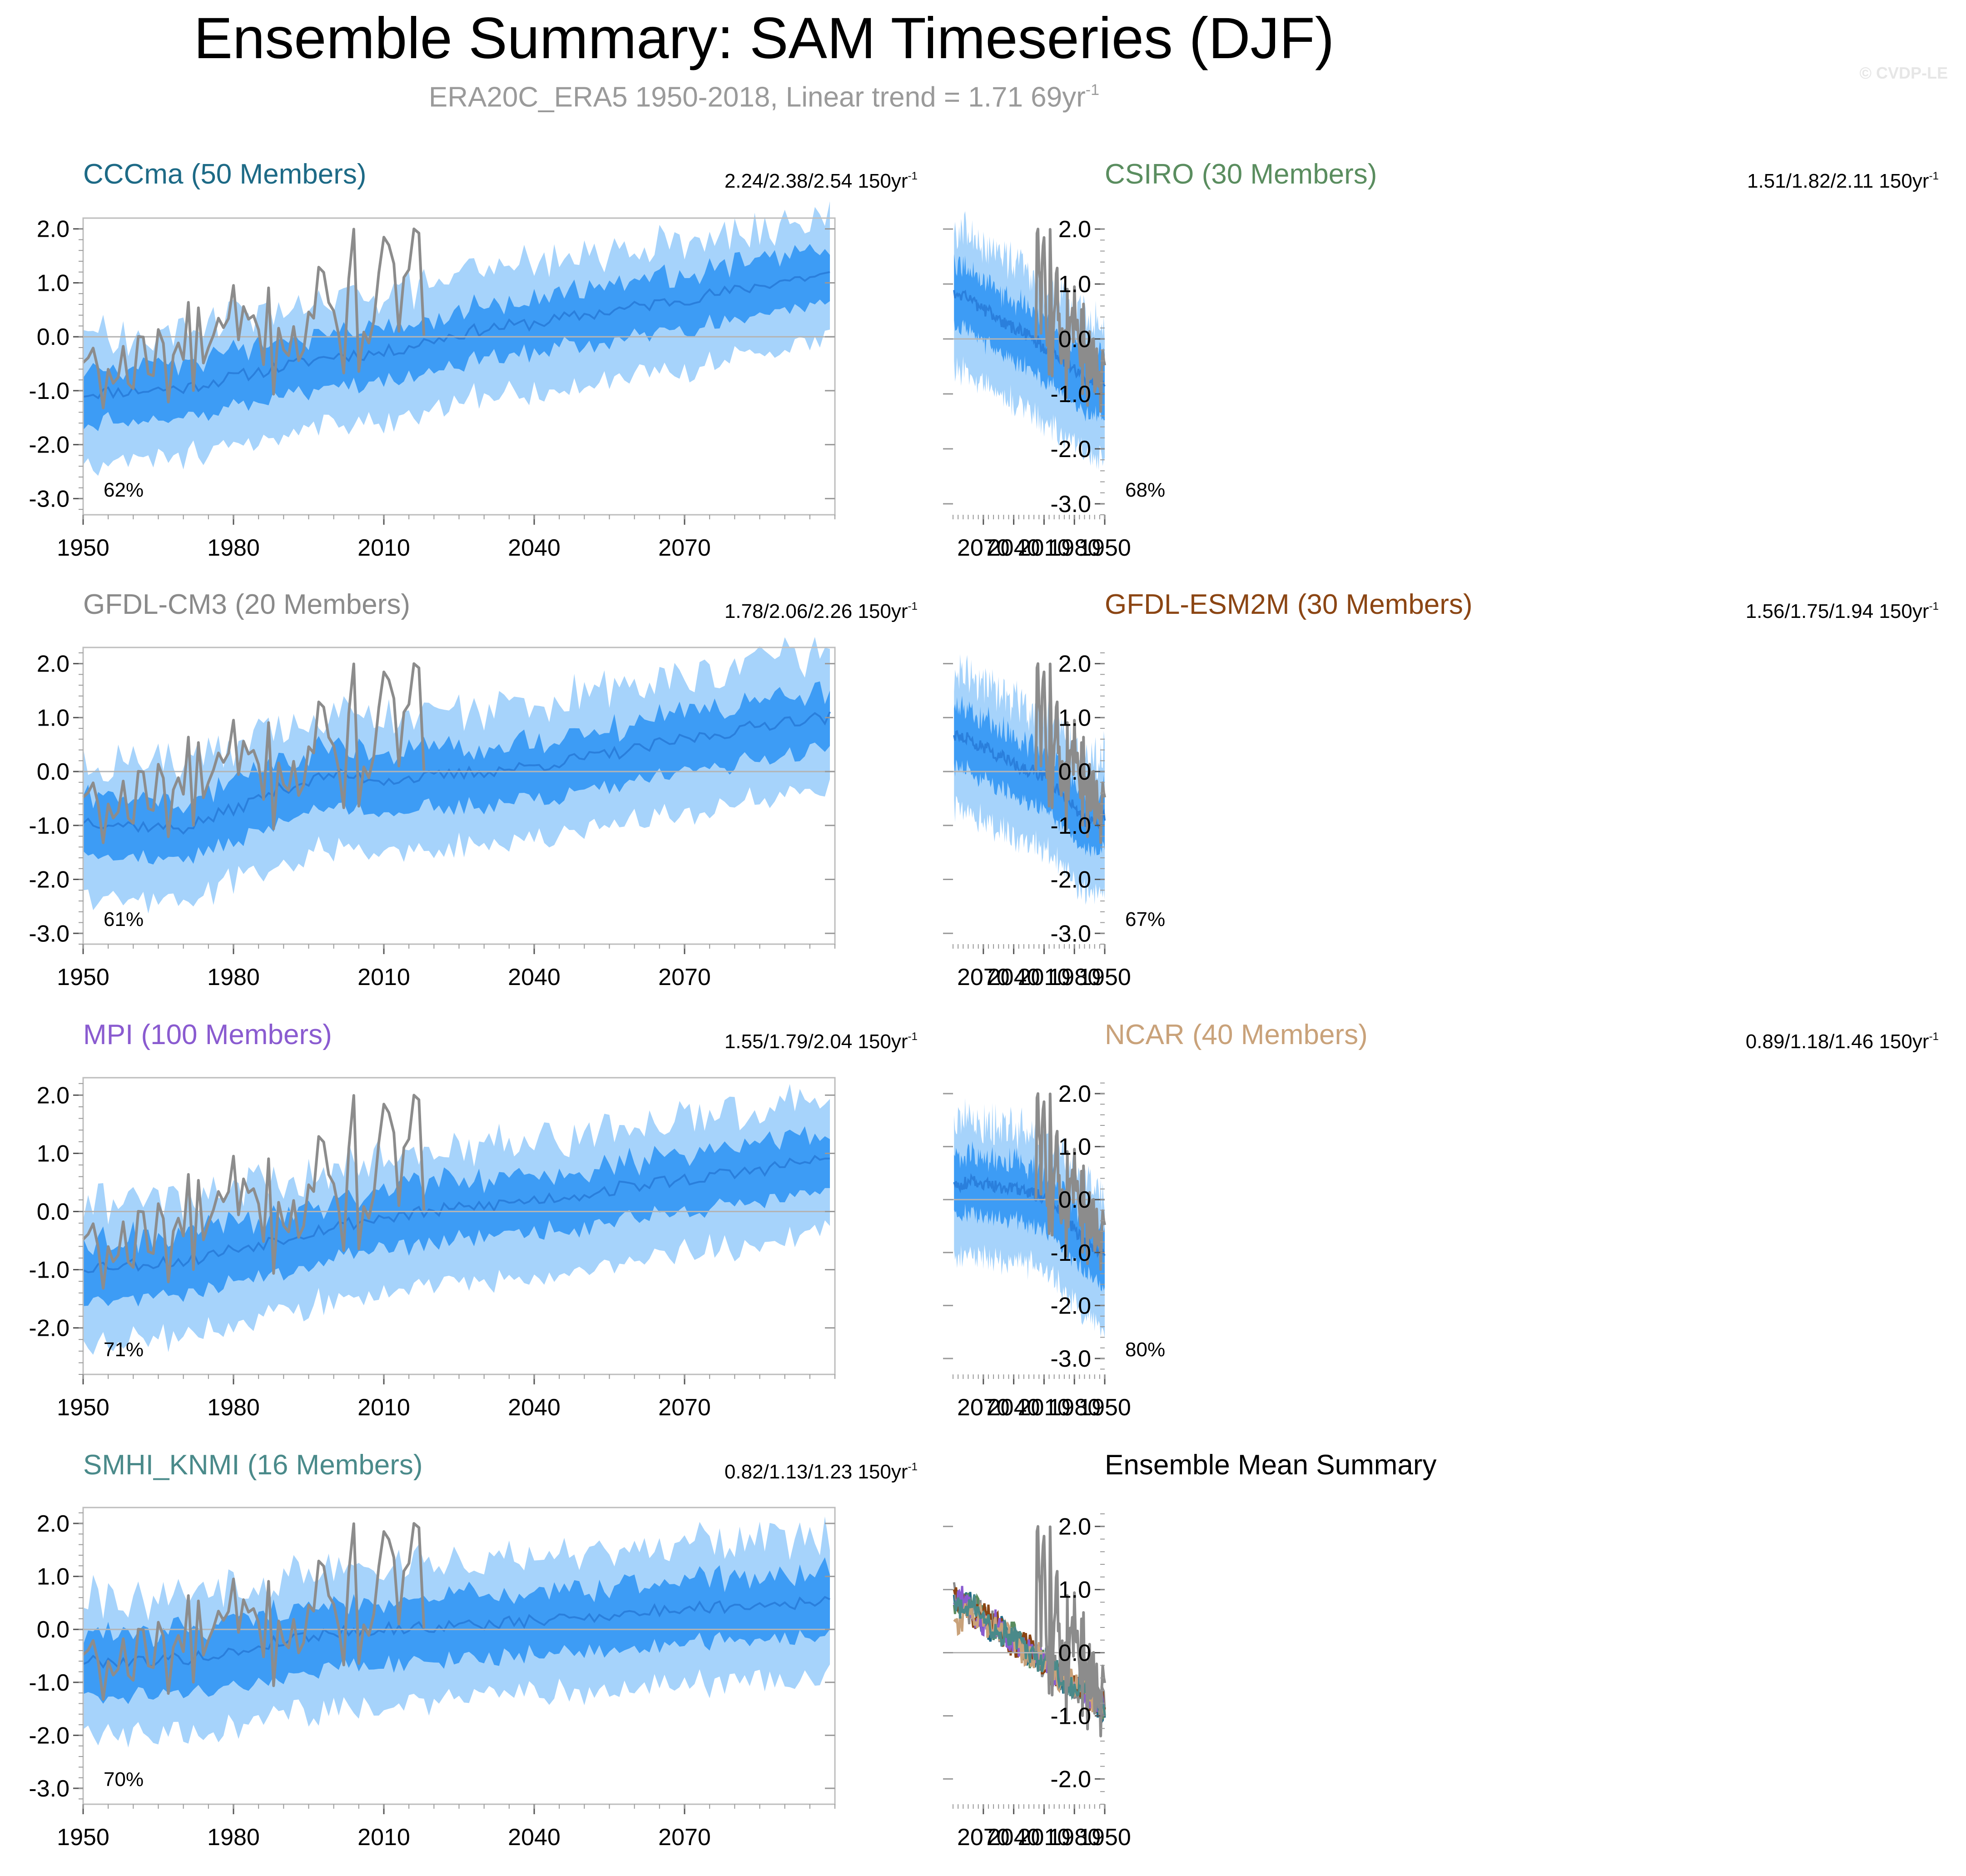 The height and width of the screenshot is (1876, 1966). I want to click on credit-watermark: © CVDP-LE, so click(1904, 73).